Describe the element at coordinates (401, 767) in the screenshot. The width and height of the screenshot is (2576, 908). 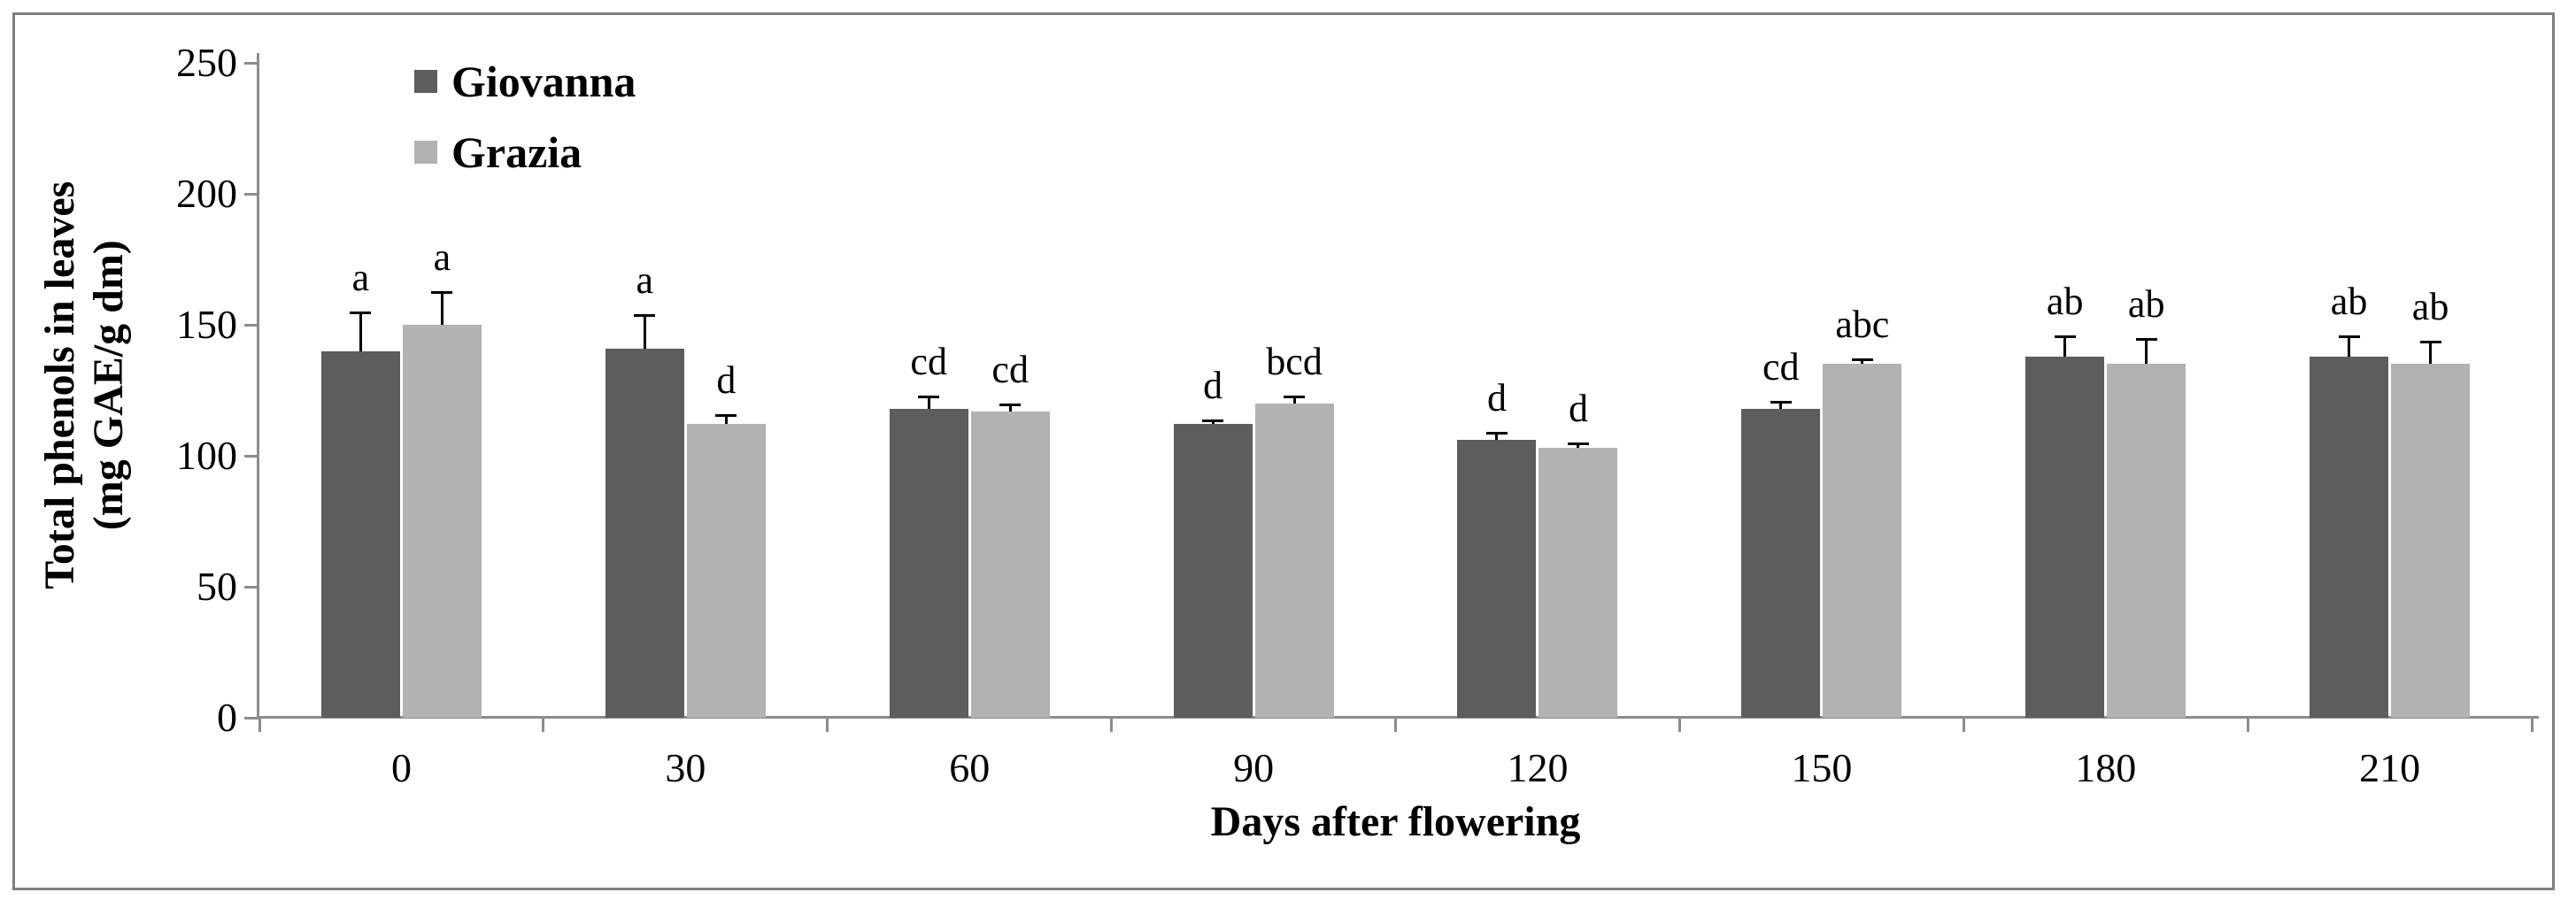
I see `x-tick-label: 0` at that location.